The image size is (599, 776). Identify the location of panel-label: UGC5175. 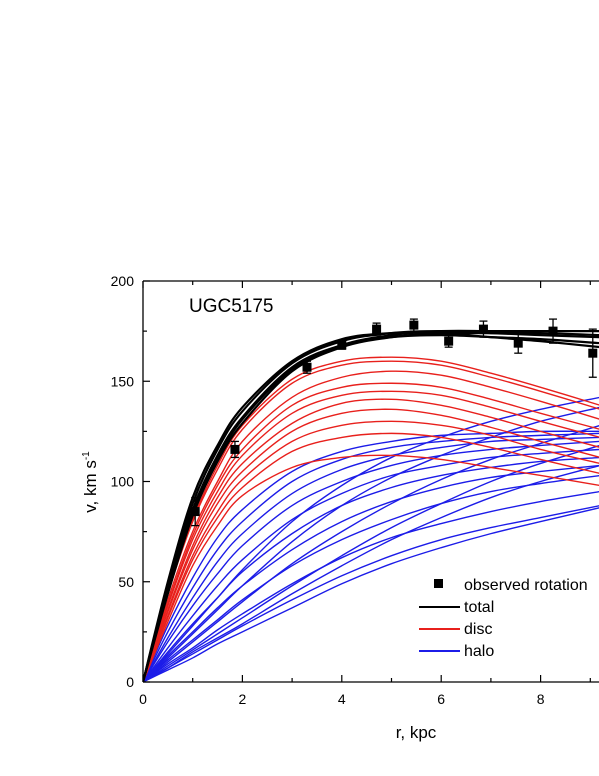
(231, 306).